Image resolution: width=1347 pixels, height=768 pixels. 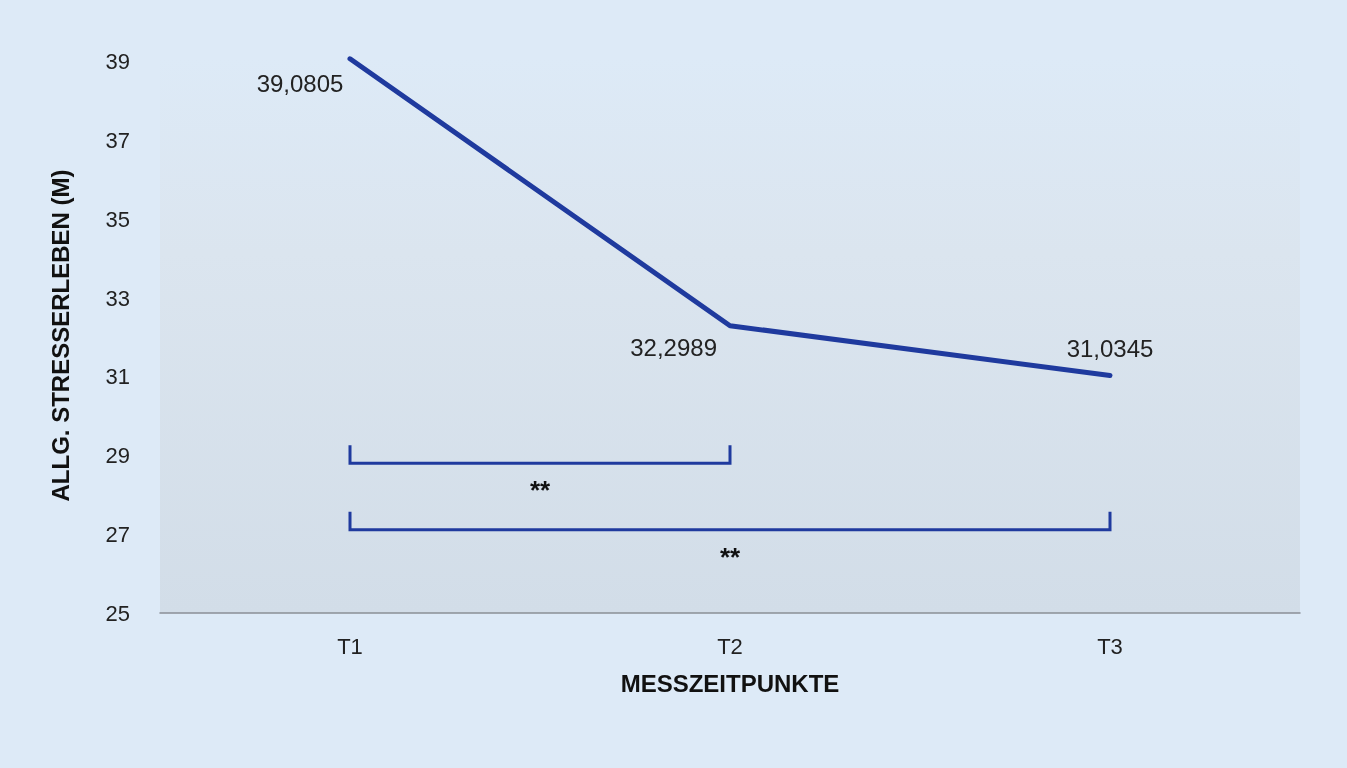 What do you see at coordinates (730, 683) in the screenshot?
I see `x-axis-title: MESSZEITPUNKTE` at bounding box center [730, 683].